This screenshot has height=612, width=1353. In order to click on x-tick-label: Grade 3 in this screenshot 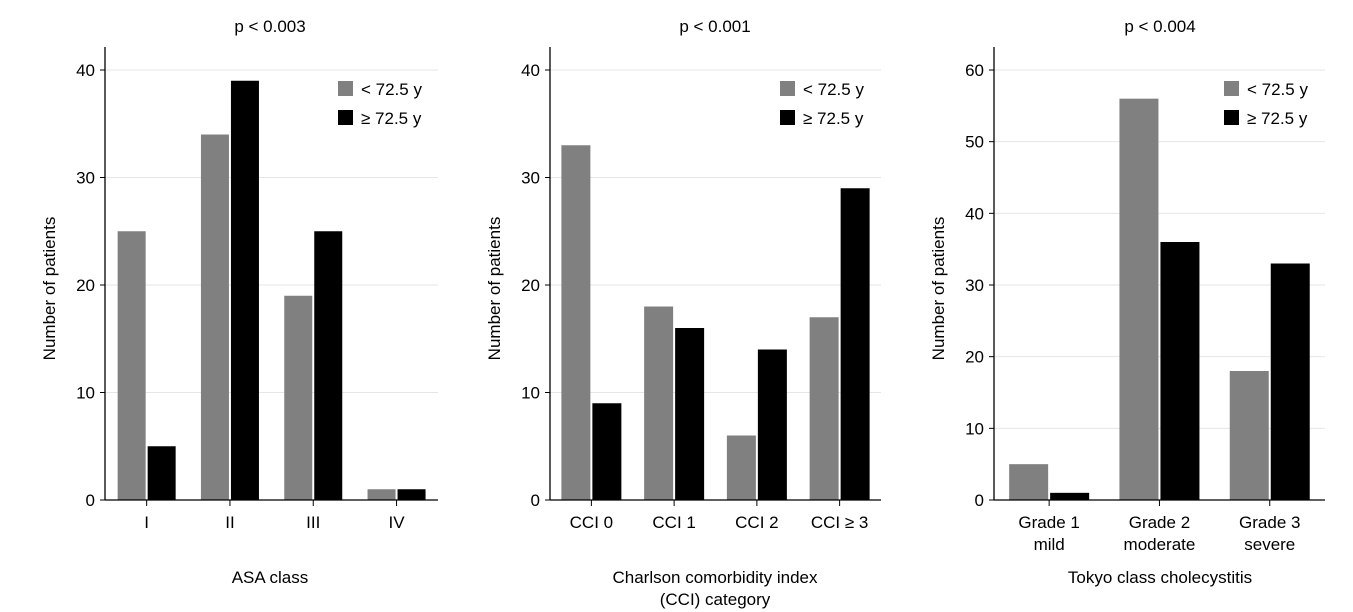, I will do `click(1269, 522)`.